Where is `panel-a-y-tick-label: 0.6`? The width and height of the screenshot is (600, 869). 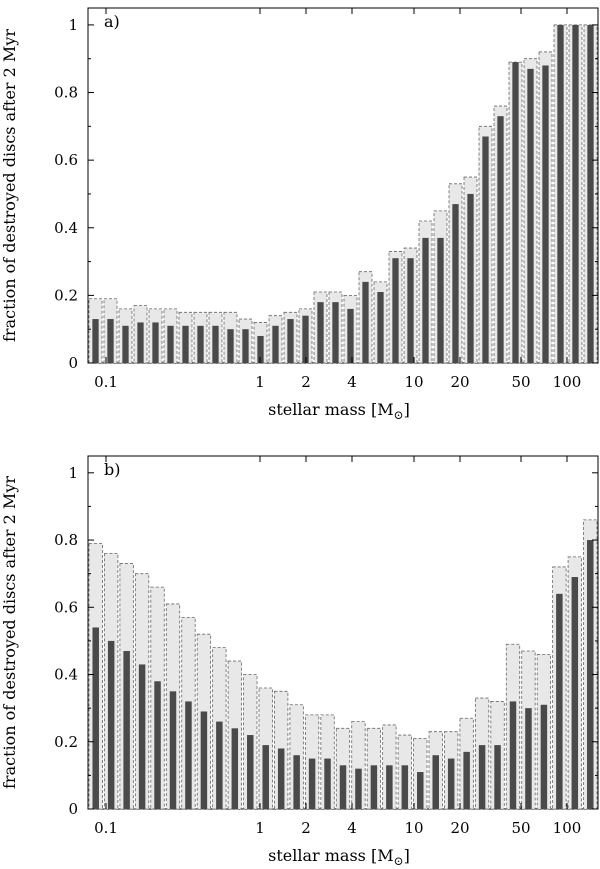 panel-a-y-tick-label: 0.6 is located at coordinates (66, 160).